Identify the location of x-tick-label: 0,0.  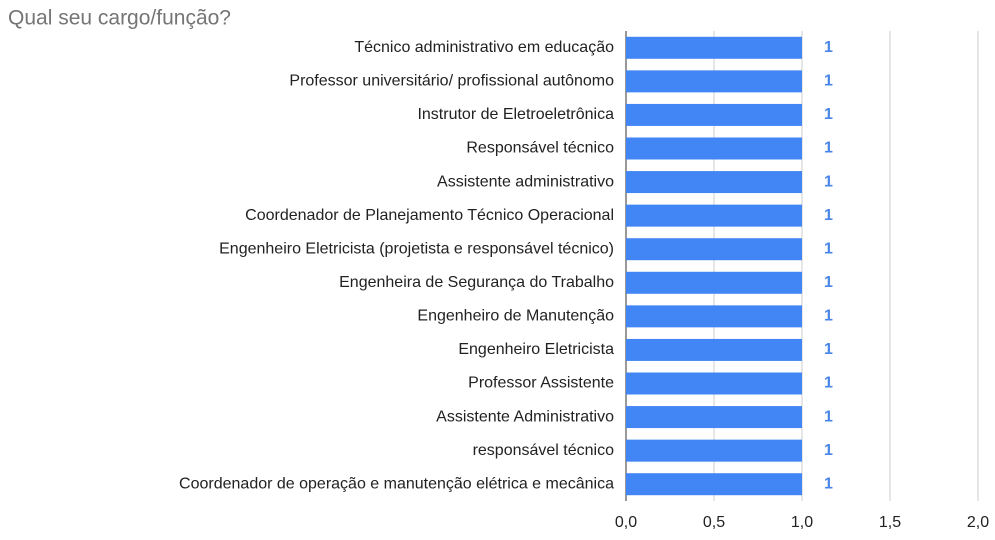
(626, 522).